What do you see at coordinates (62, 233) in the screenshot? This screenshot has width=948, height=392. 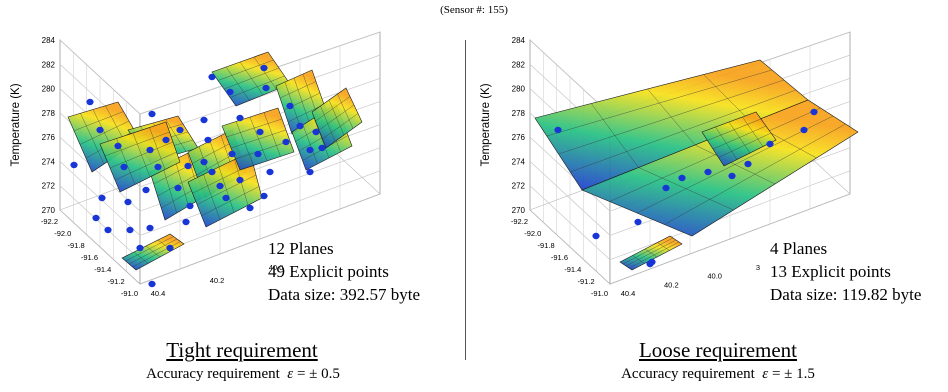 I see `y-tick-label: -92.0` at bounding box center [62, 233].